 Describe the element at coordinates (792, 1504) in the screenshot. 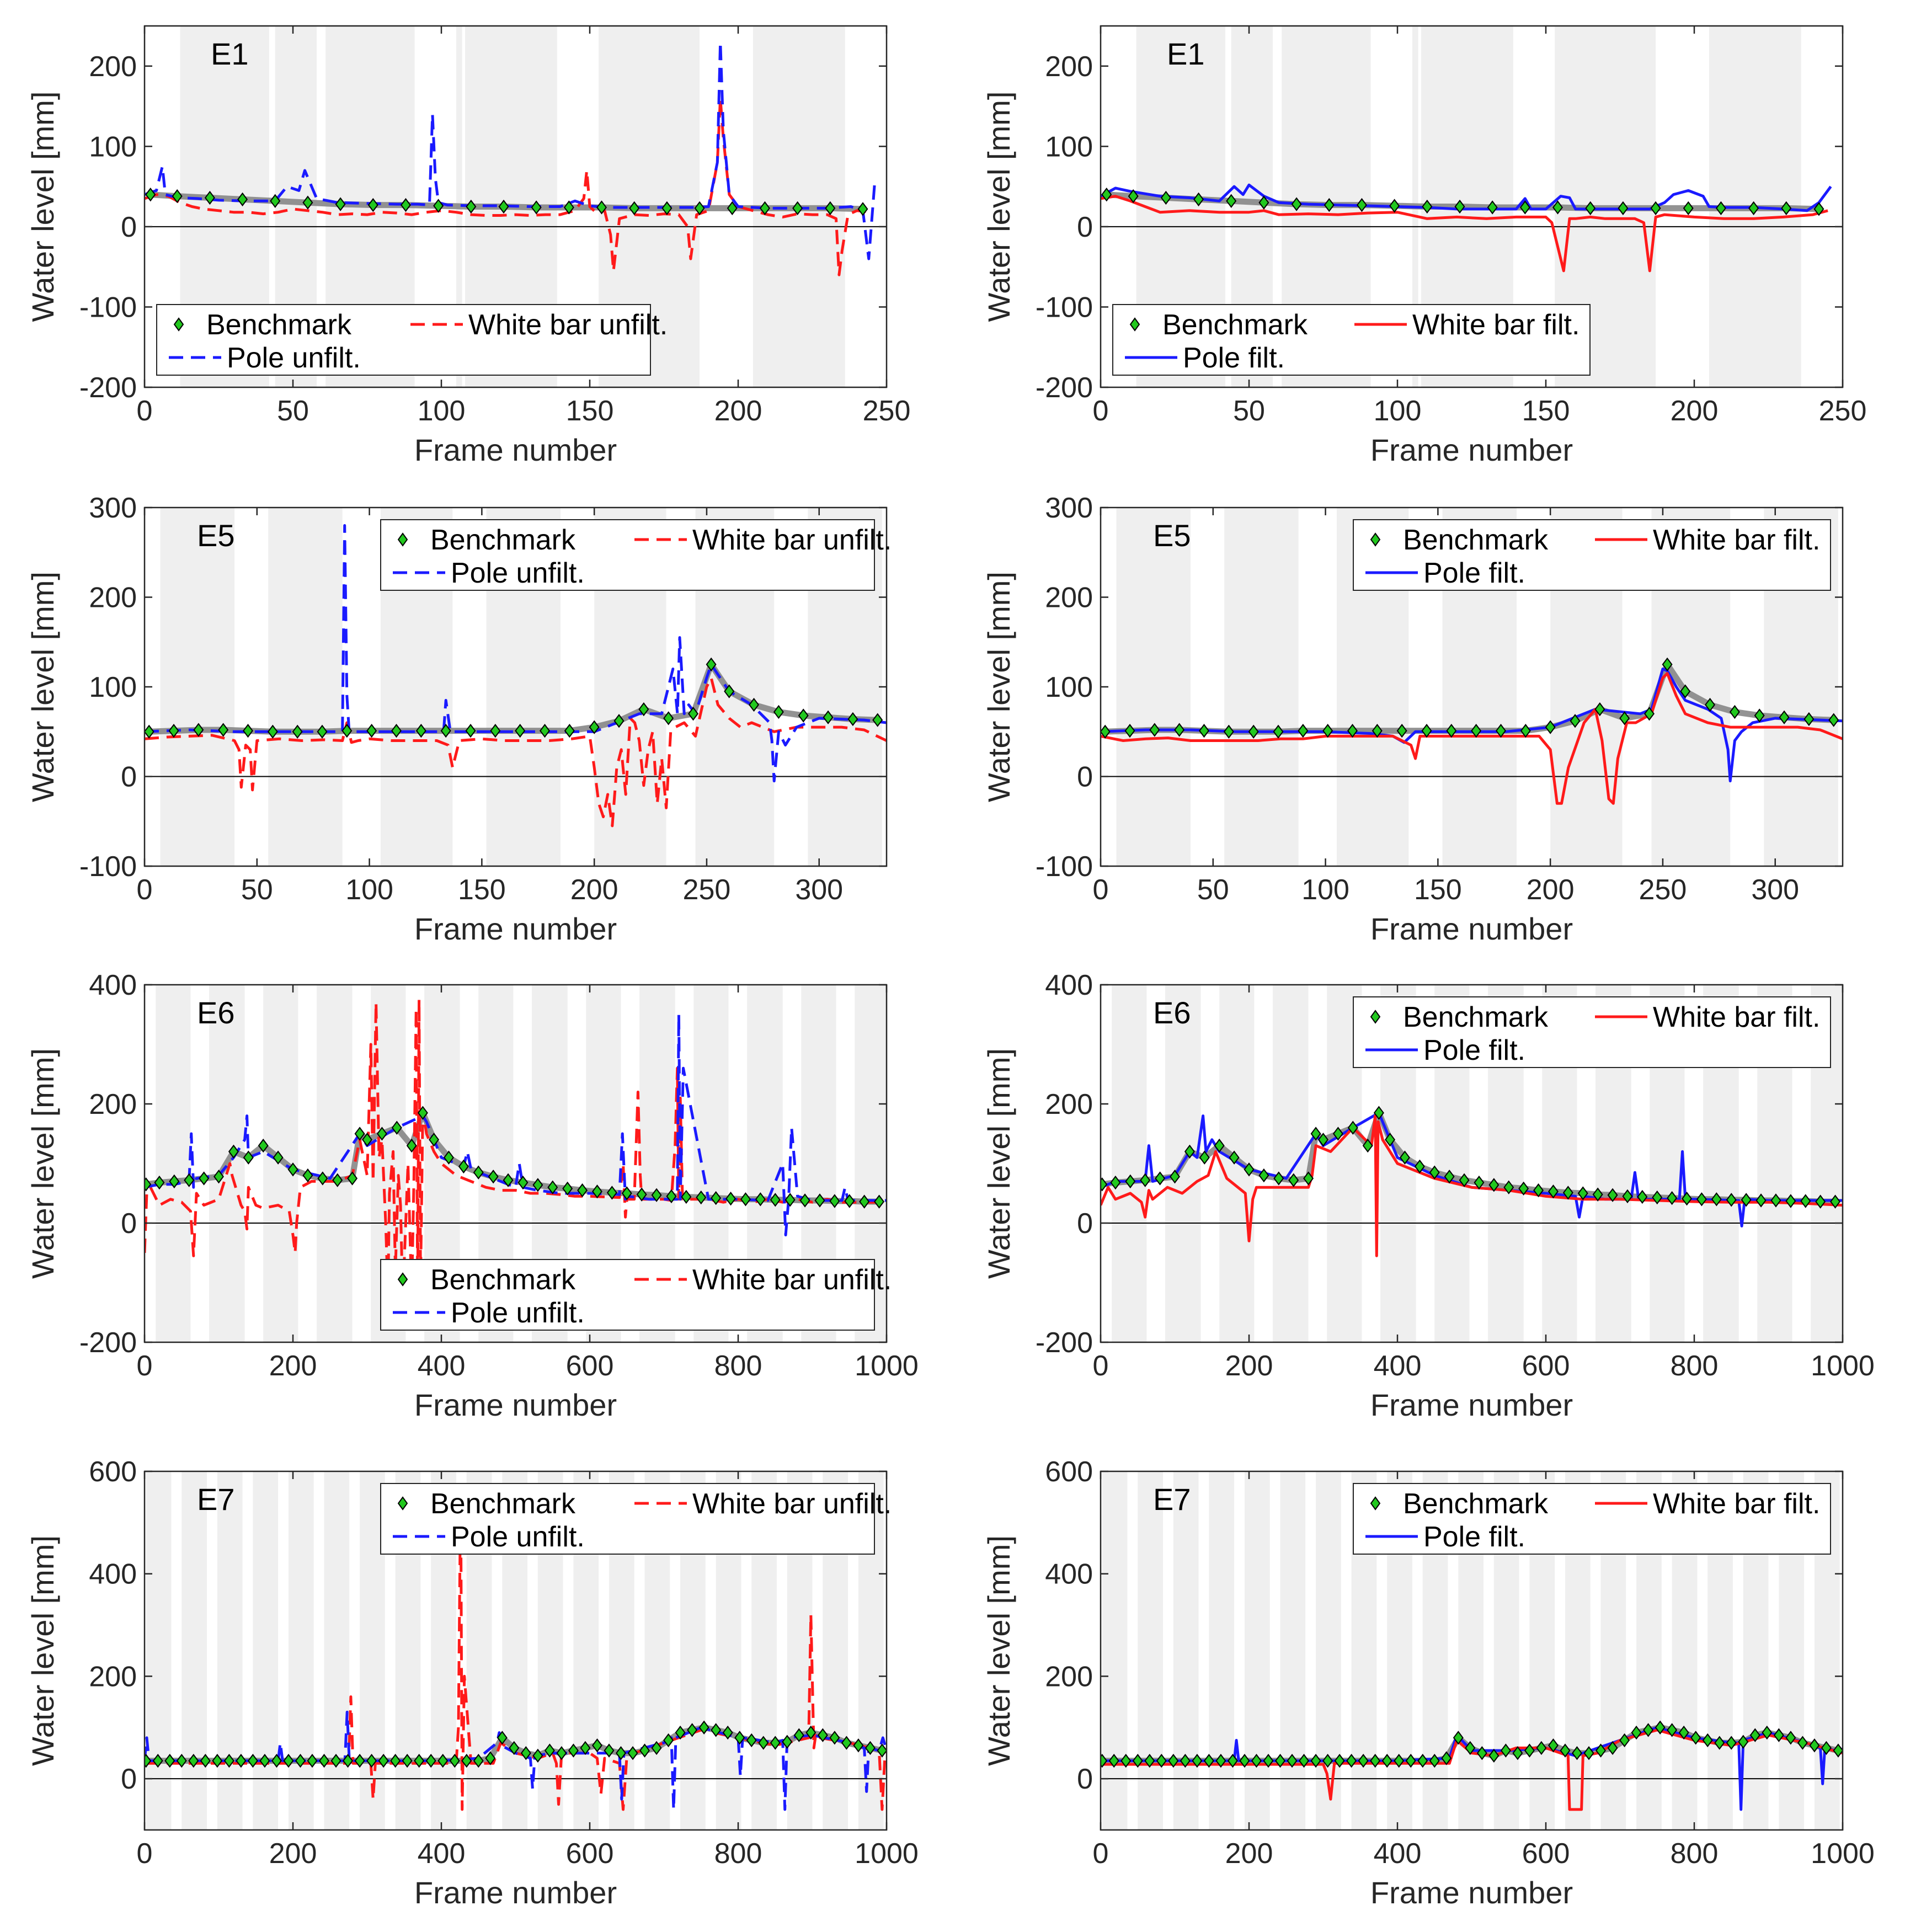

I see `legend-white-bar-label: White bar unfilt.` at that location.